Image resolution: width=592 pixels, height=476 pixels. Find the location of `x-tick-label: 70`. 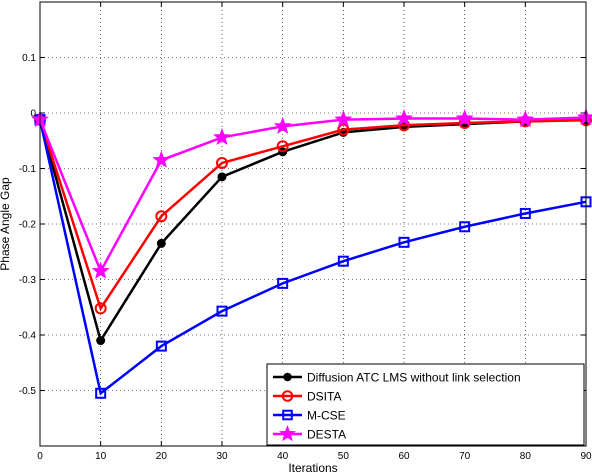

x-tick-label: 70 is located at coordinates (465, 456).